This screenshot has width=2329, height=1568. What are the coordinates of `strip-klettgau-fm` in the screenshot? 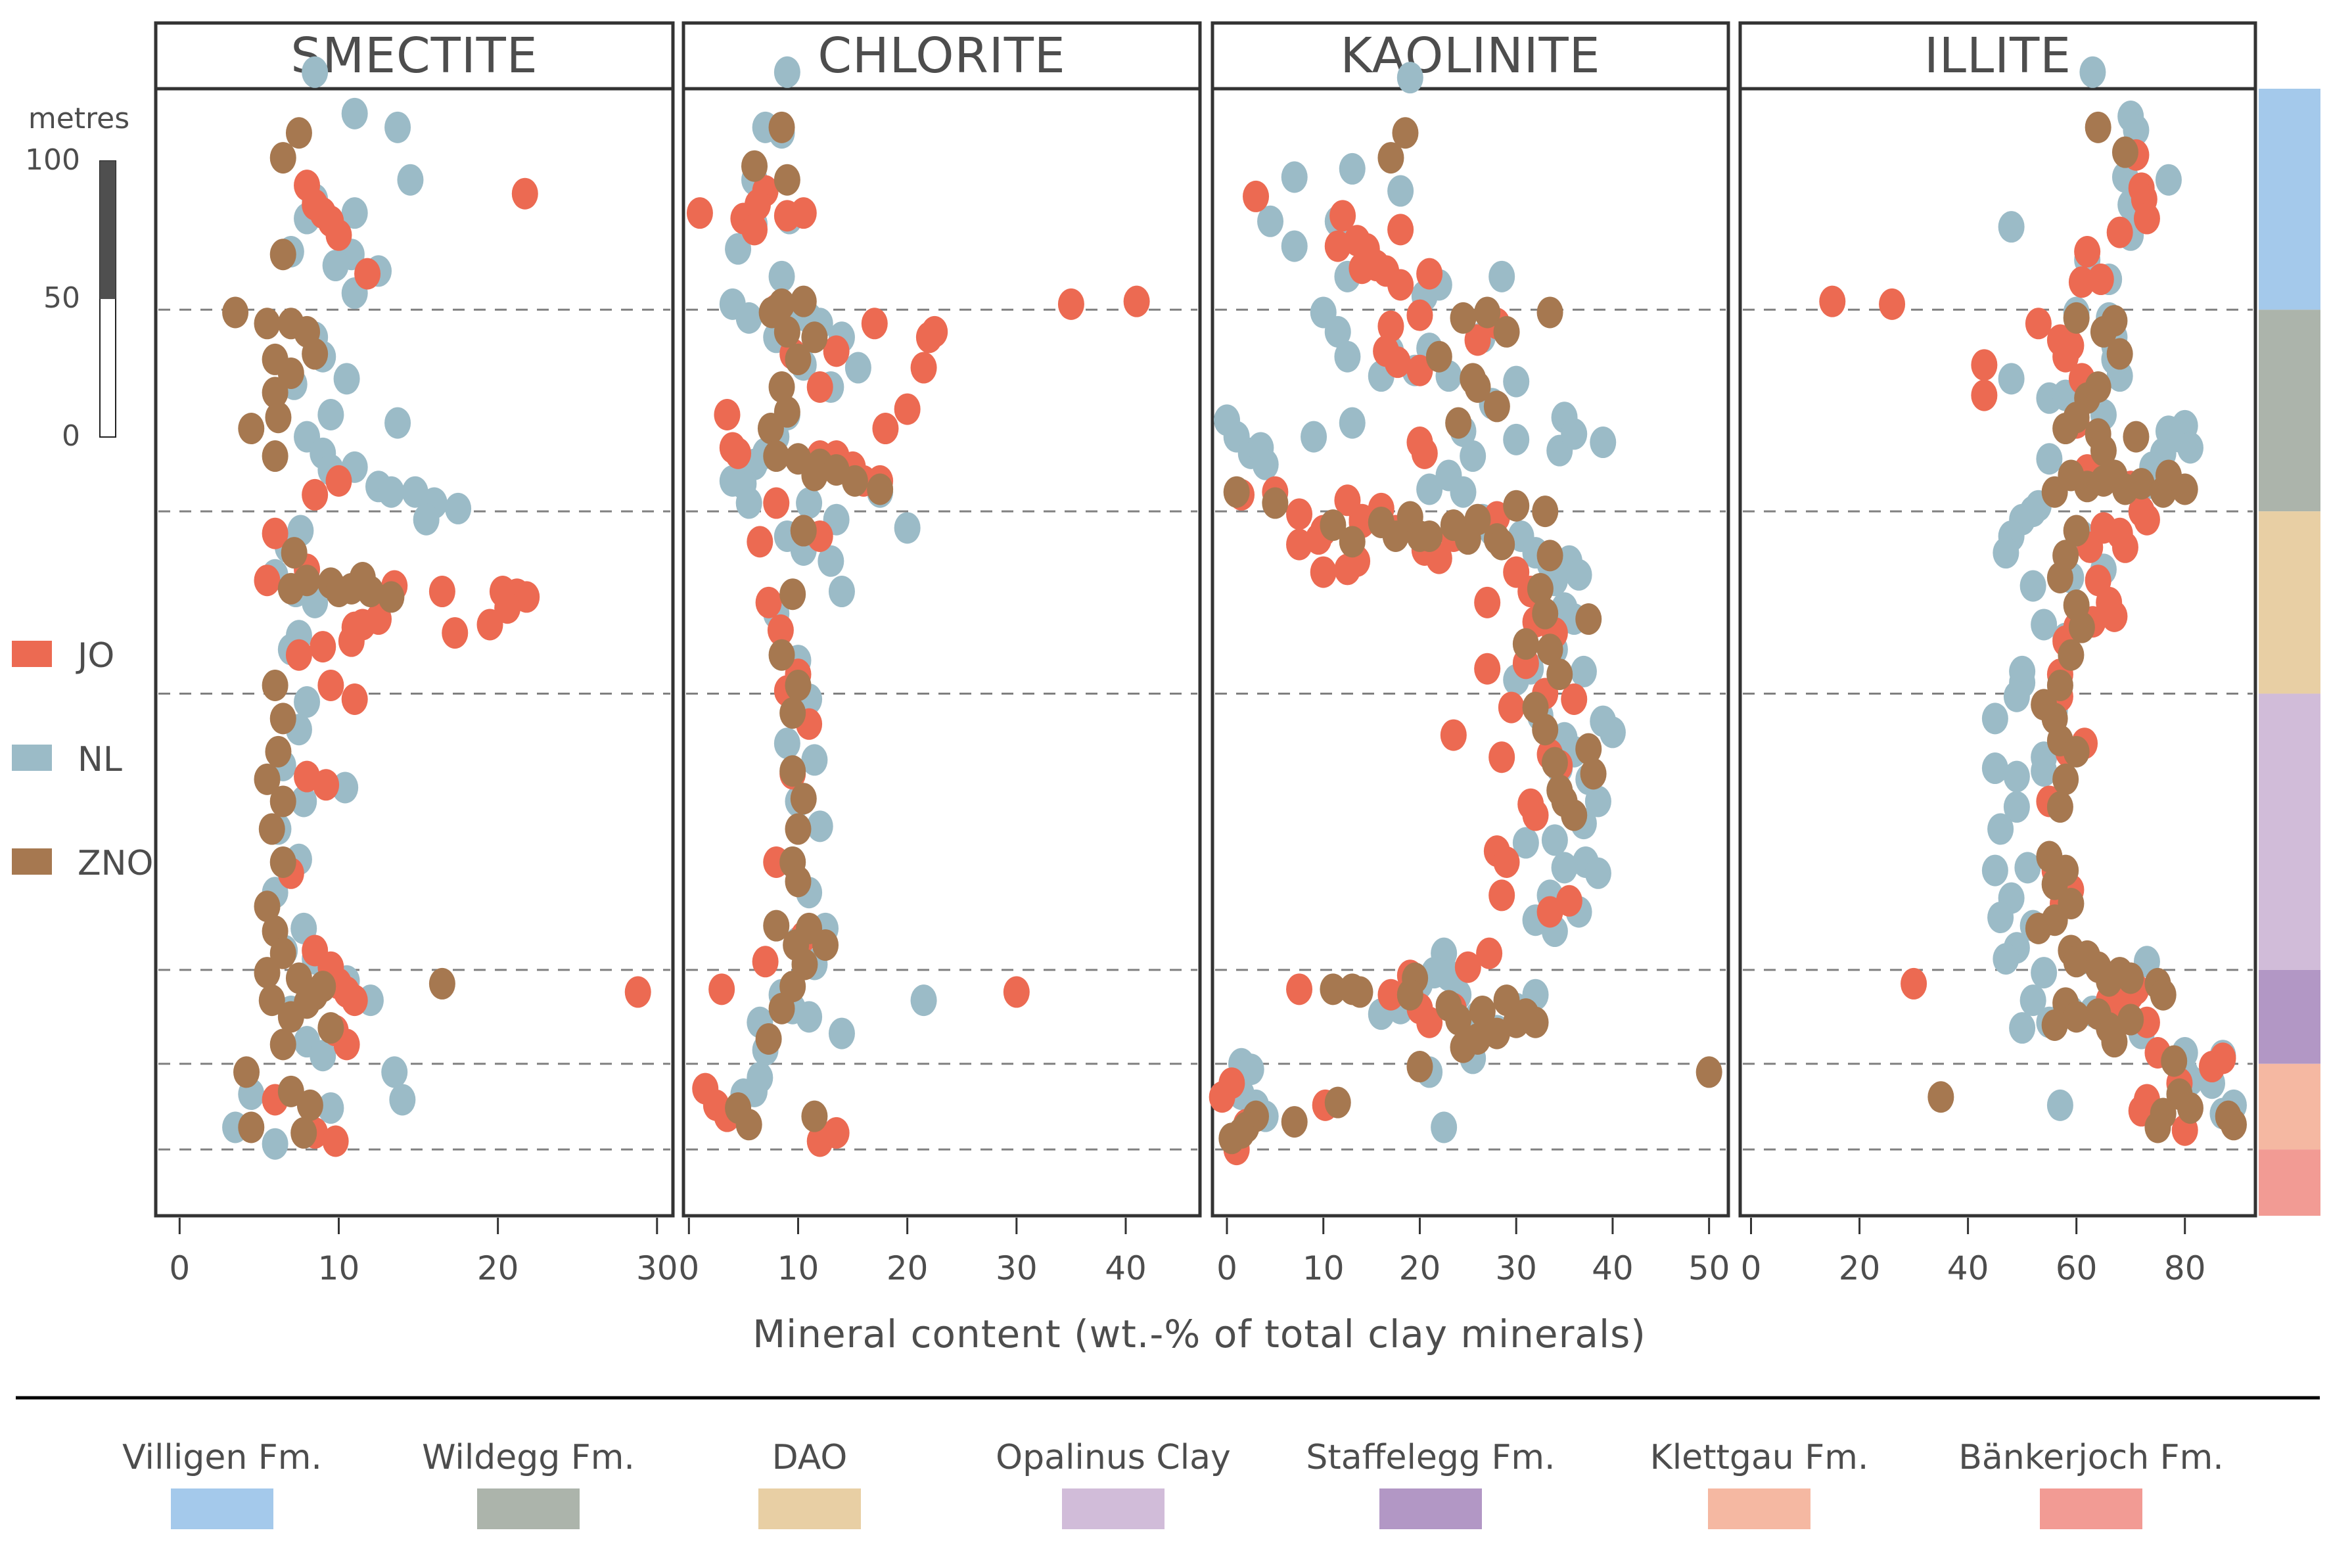 It's located at (2289, 1106).